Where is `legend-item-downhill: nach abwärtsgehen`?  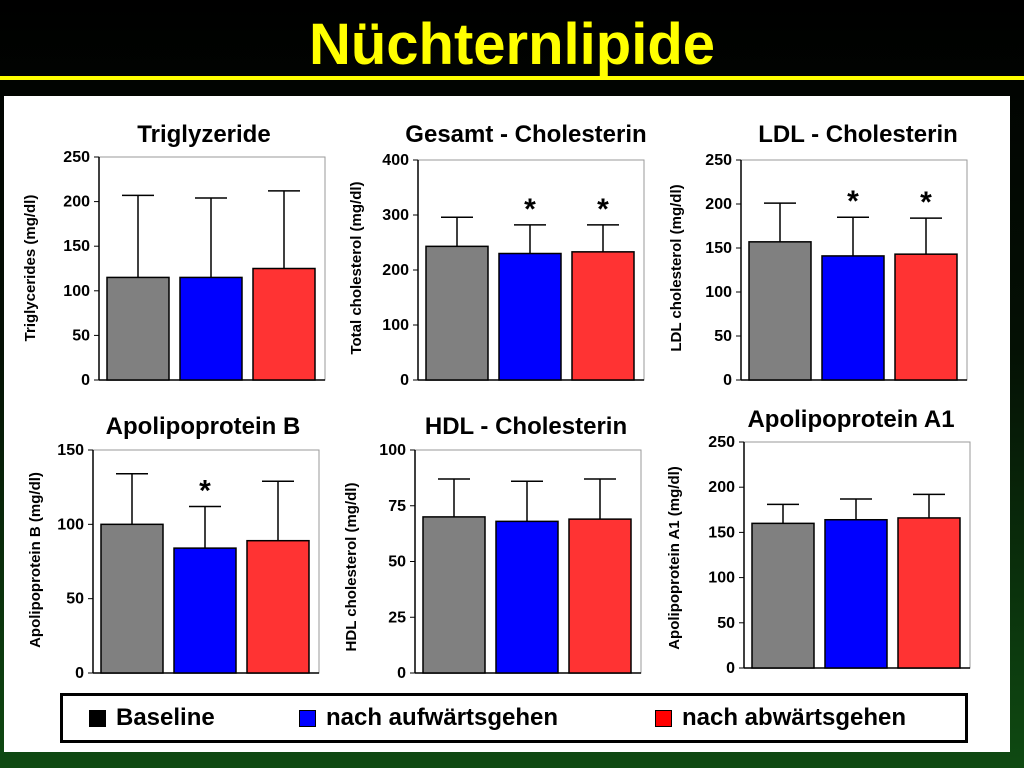
legend-item-downhill: nach abwärtsgehen is located at coordinates (780, 718).